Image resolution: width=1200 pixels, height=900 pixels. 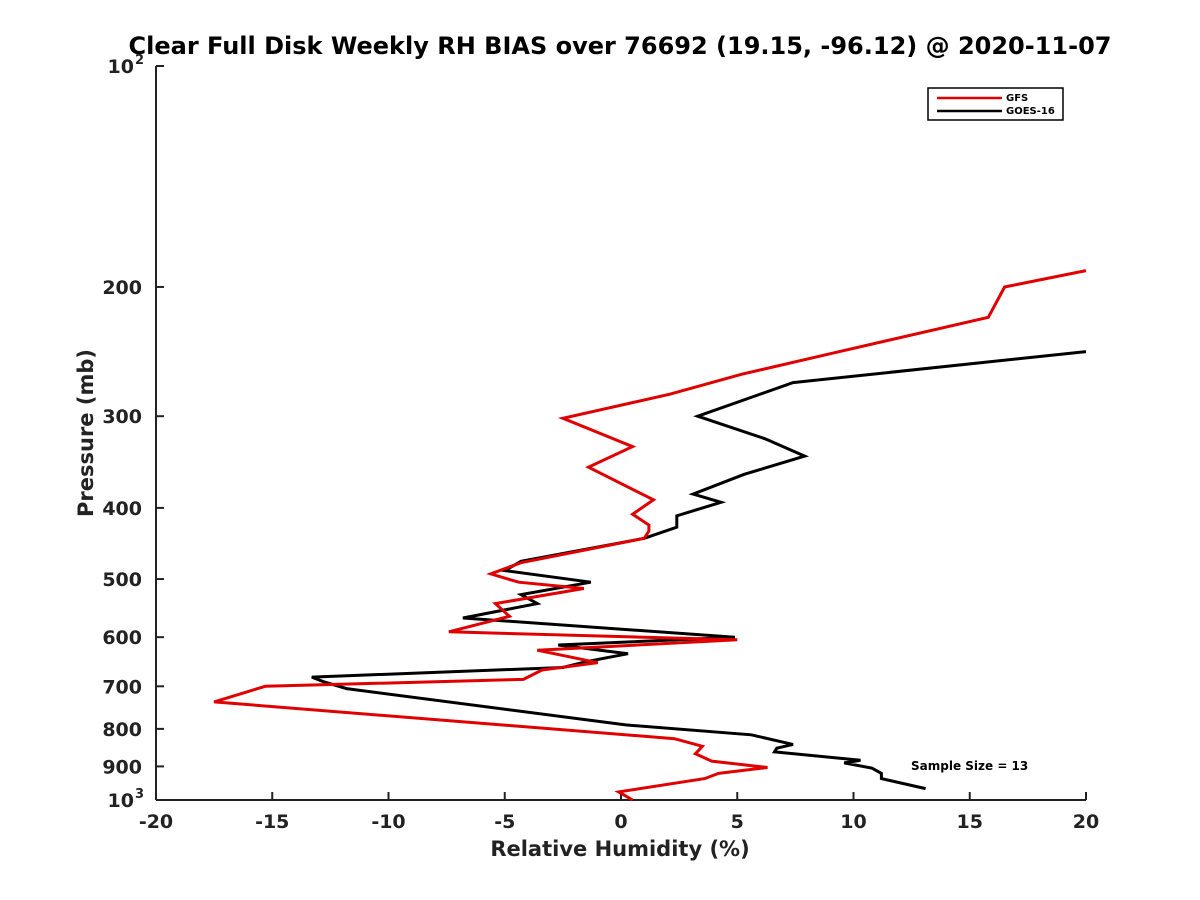 What do you see at coordinates (122, 288) in the screenshot?
I see `y-tick-label: 200` at bounding box center [122, 288].